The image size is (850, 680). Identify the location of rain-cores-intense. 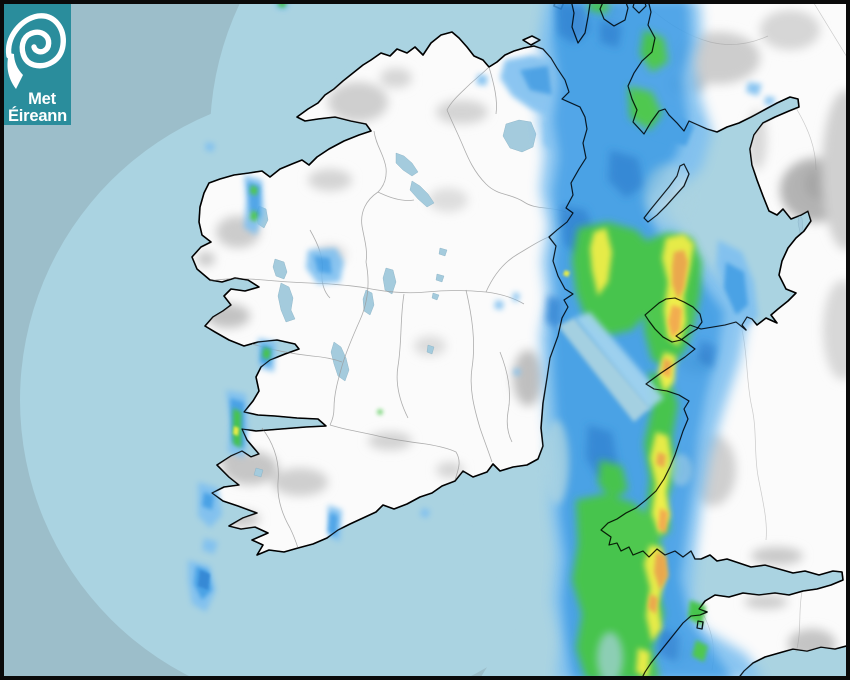
(668, 432).